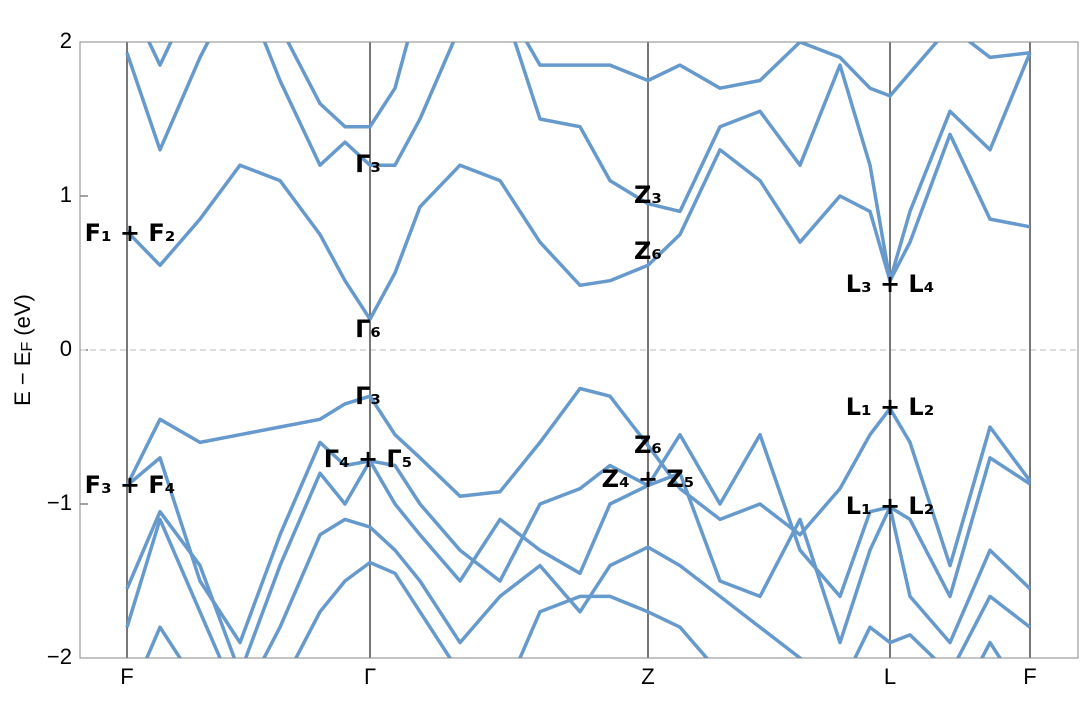 The image size is (1080, 725). Describe the element at coordinates (66, 40) in the screenshot. I see `y-tick-label: 2` at that location.